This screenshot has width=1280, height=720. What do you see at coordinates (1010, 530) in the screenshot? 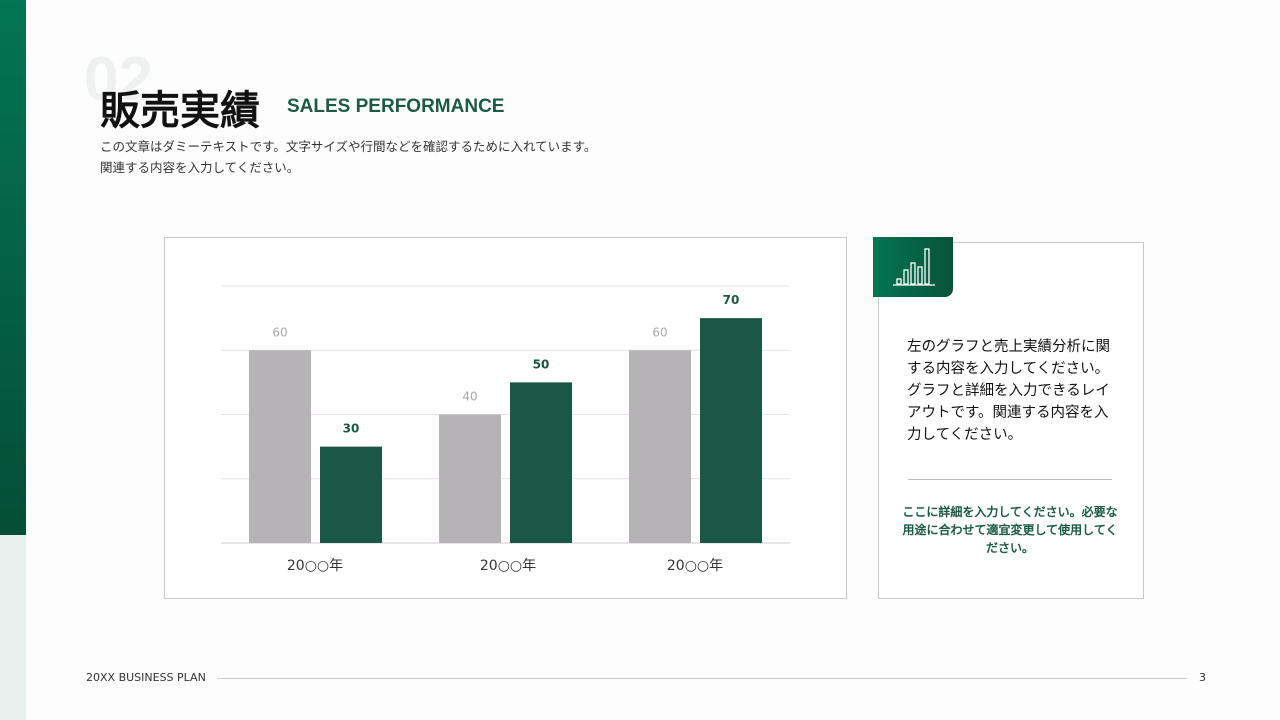
I see `card-note: ここに詳細を入力してください。必要な用途に合わせて適宜変更して使用してください。` at bounding box center [1010, 530].